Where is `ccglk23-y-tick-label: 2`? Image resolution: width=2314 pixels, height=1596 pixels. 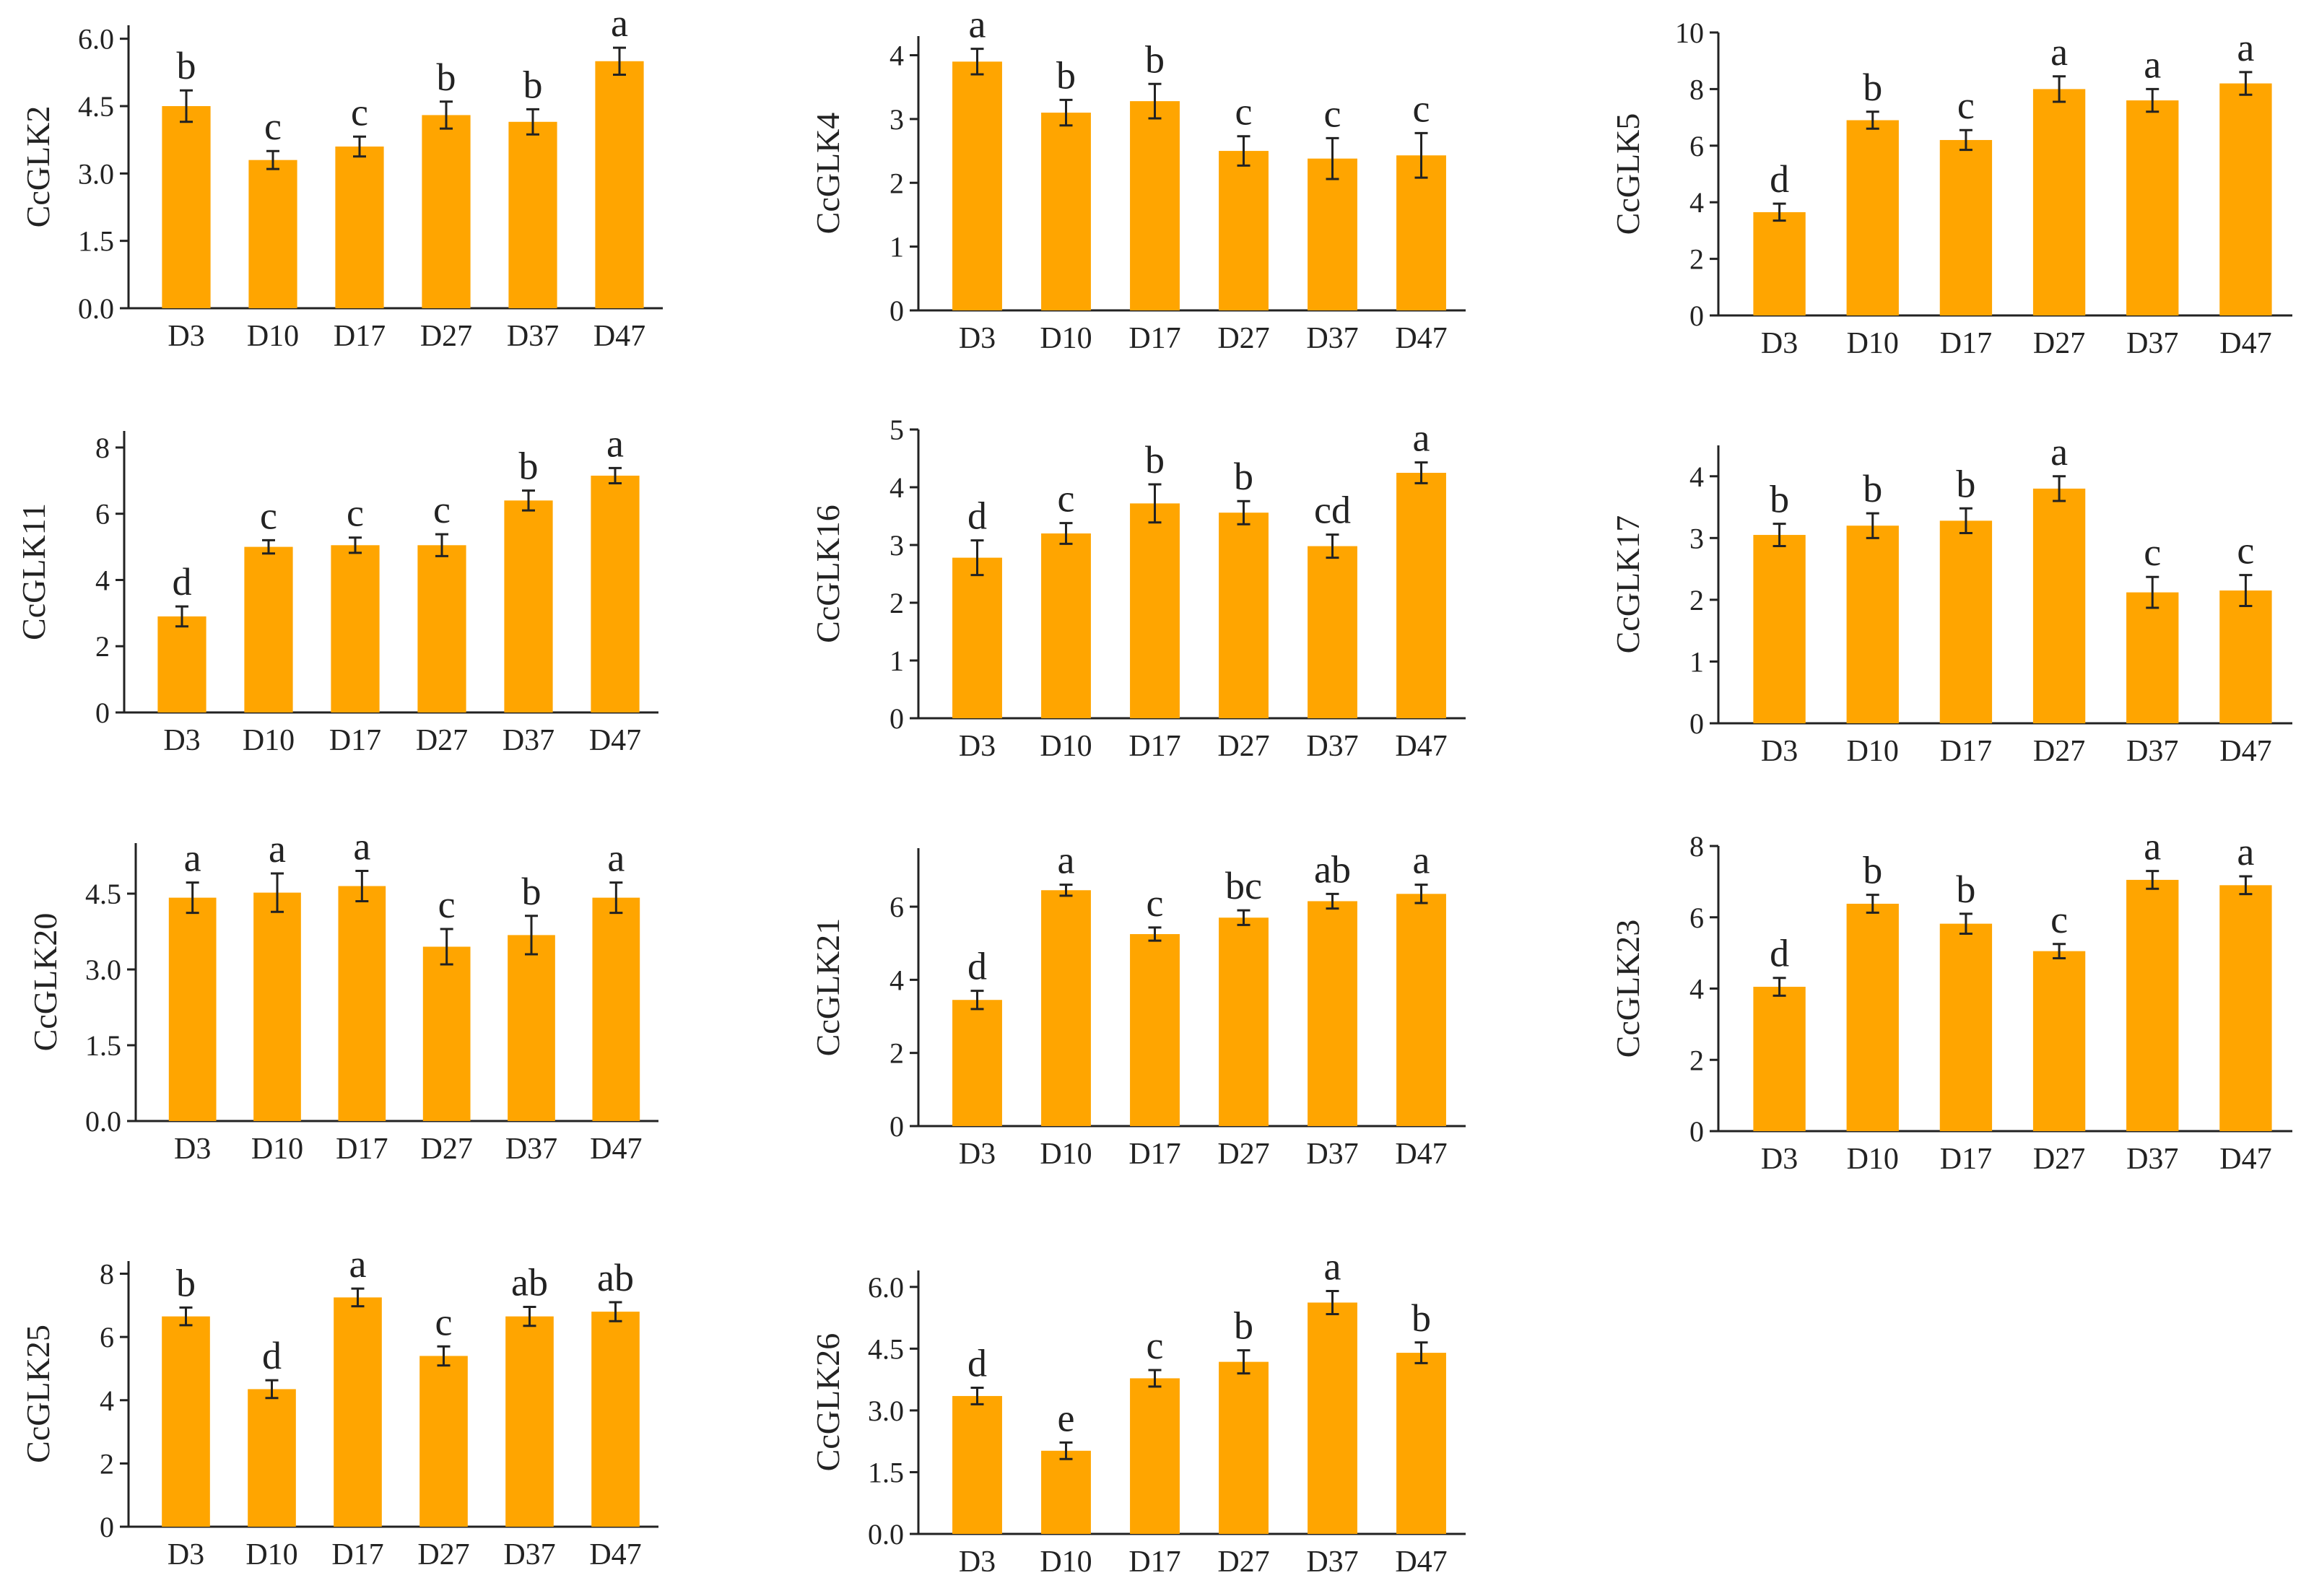
ccglk23-y-tick-label: 2 is located at coordinates (1696, 1060).